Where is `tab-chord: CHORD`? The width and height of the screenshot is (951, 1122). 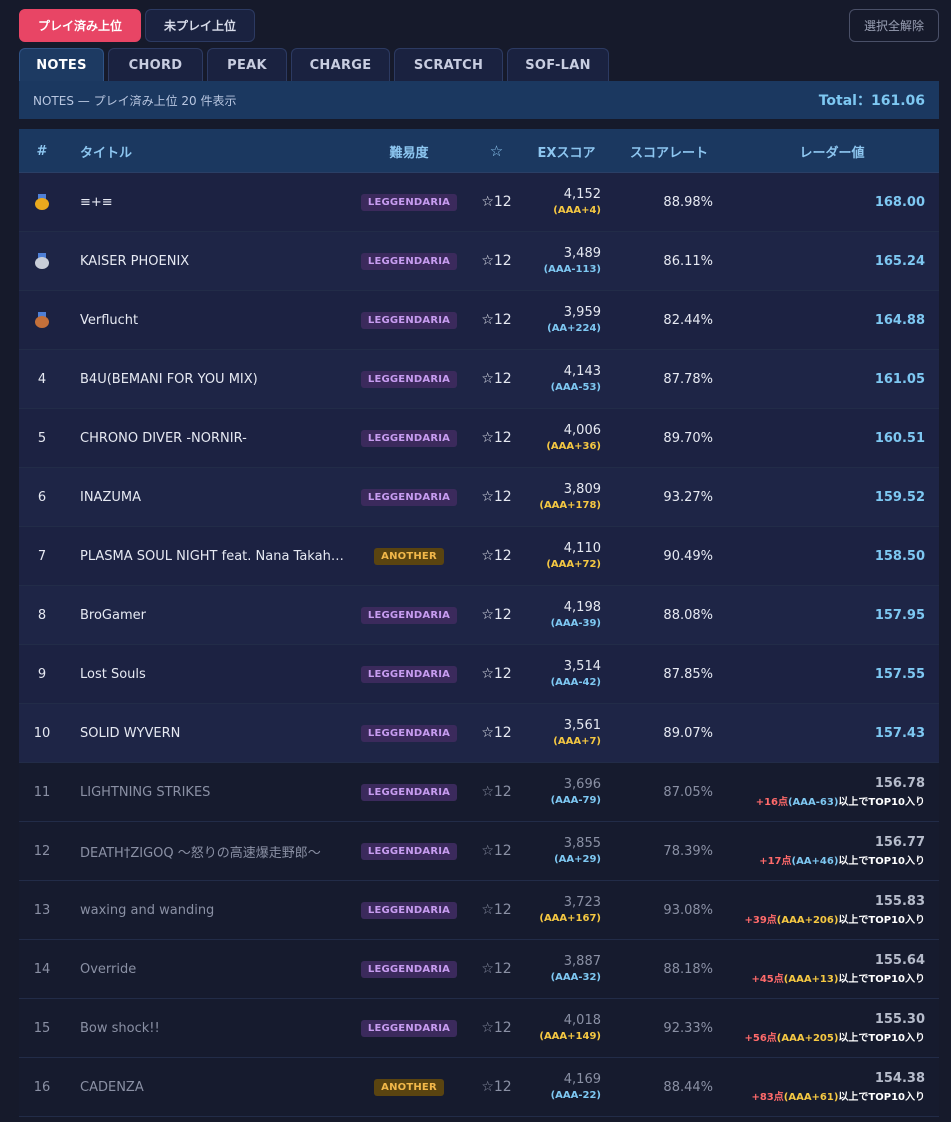 tab-chord: CHORD is located at coordinates (155, 64).